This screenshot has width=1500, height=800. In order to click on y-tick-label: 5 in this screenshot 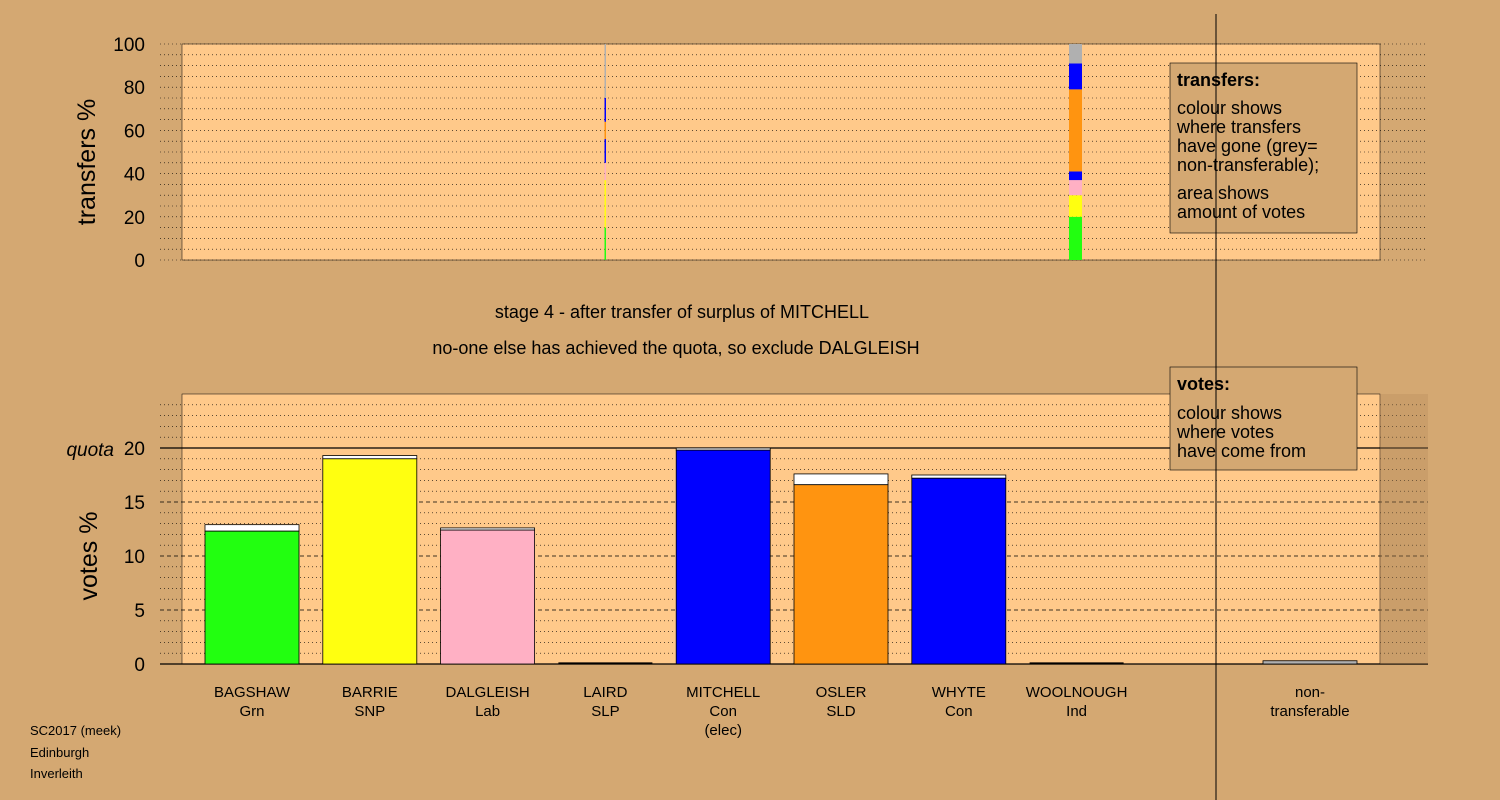, I will do `click(139, 611)`.